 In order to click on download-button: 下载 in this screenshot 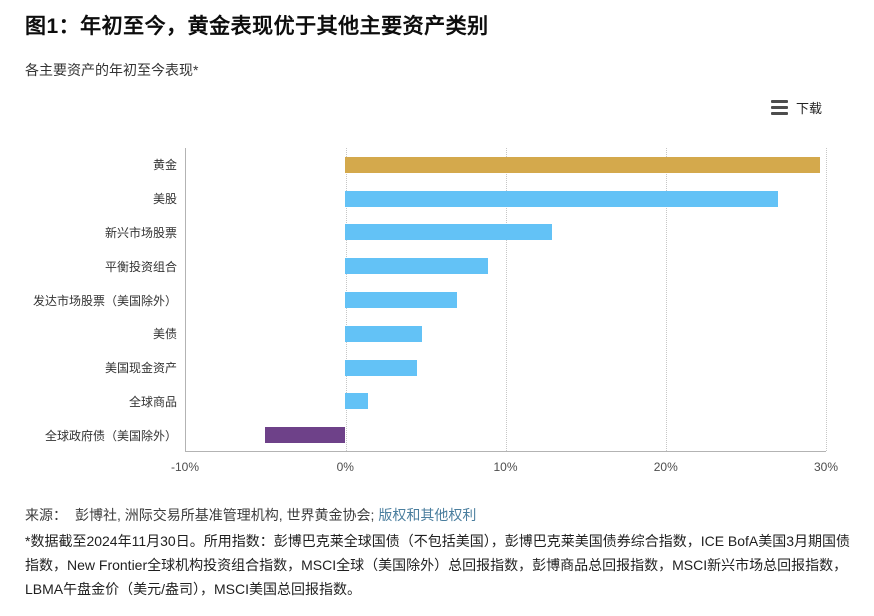, I will do `click(796, 107)`.